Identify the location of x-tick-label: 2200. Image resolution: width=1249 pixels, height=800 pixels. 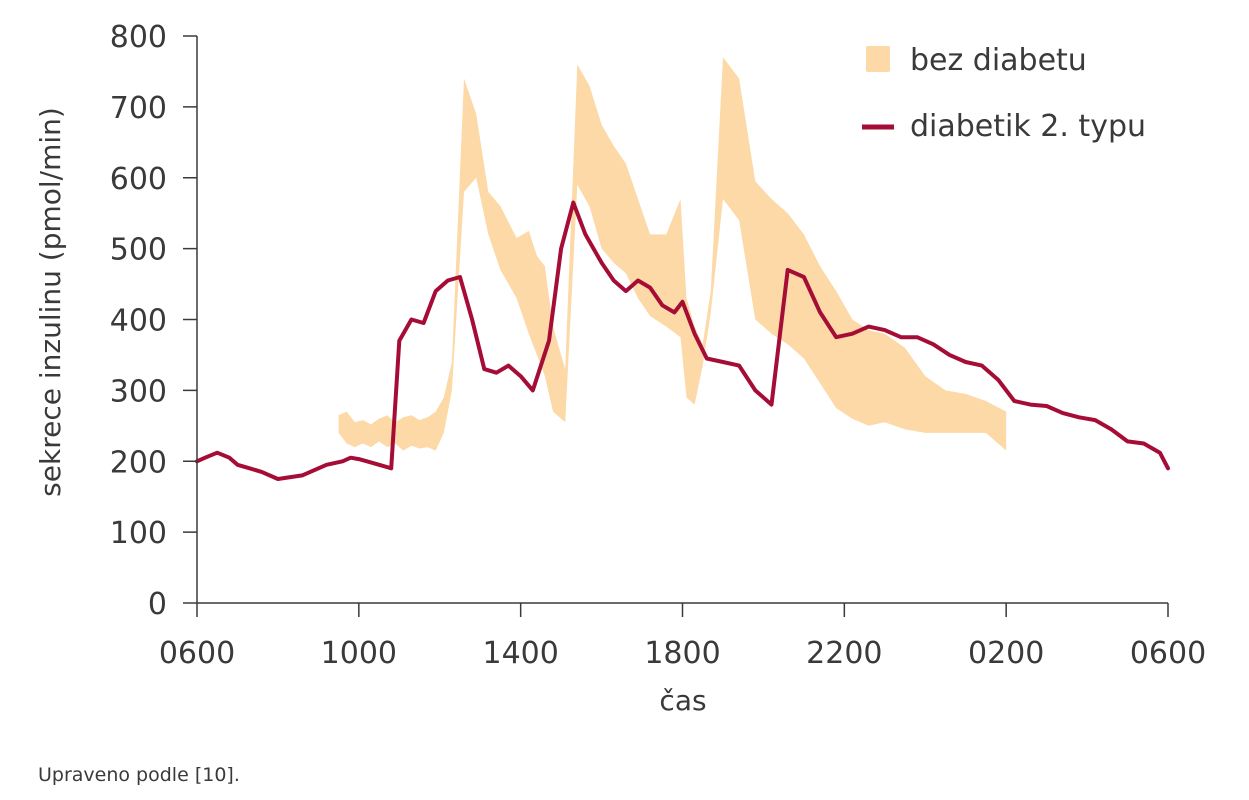
(844, 653).